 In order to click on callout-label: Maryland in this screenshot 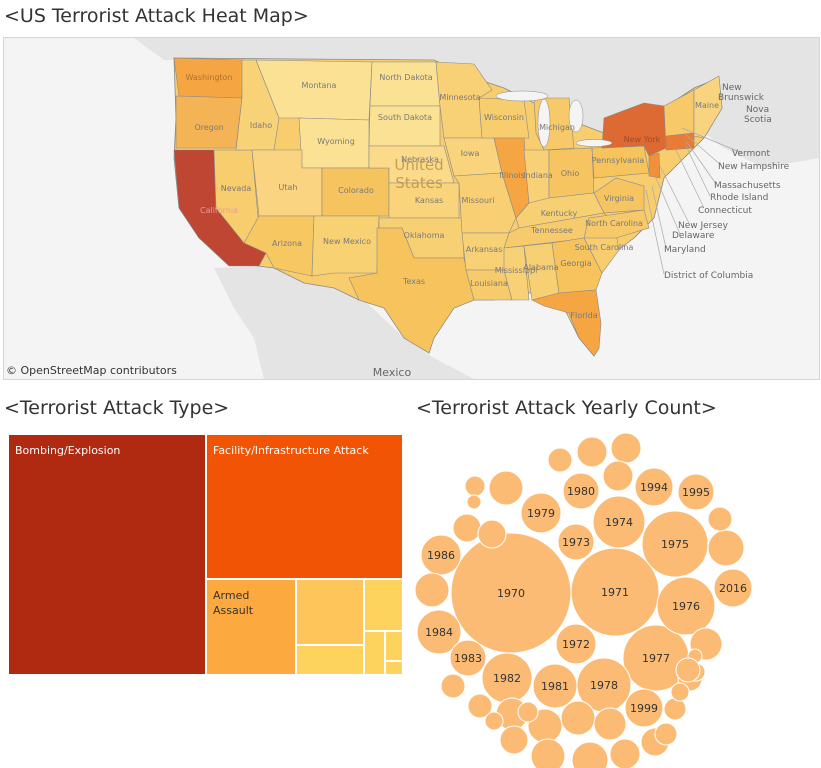, I will do `click(685, 250)`.